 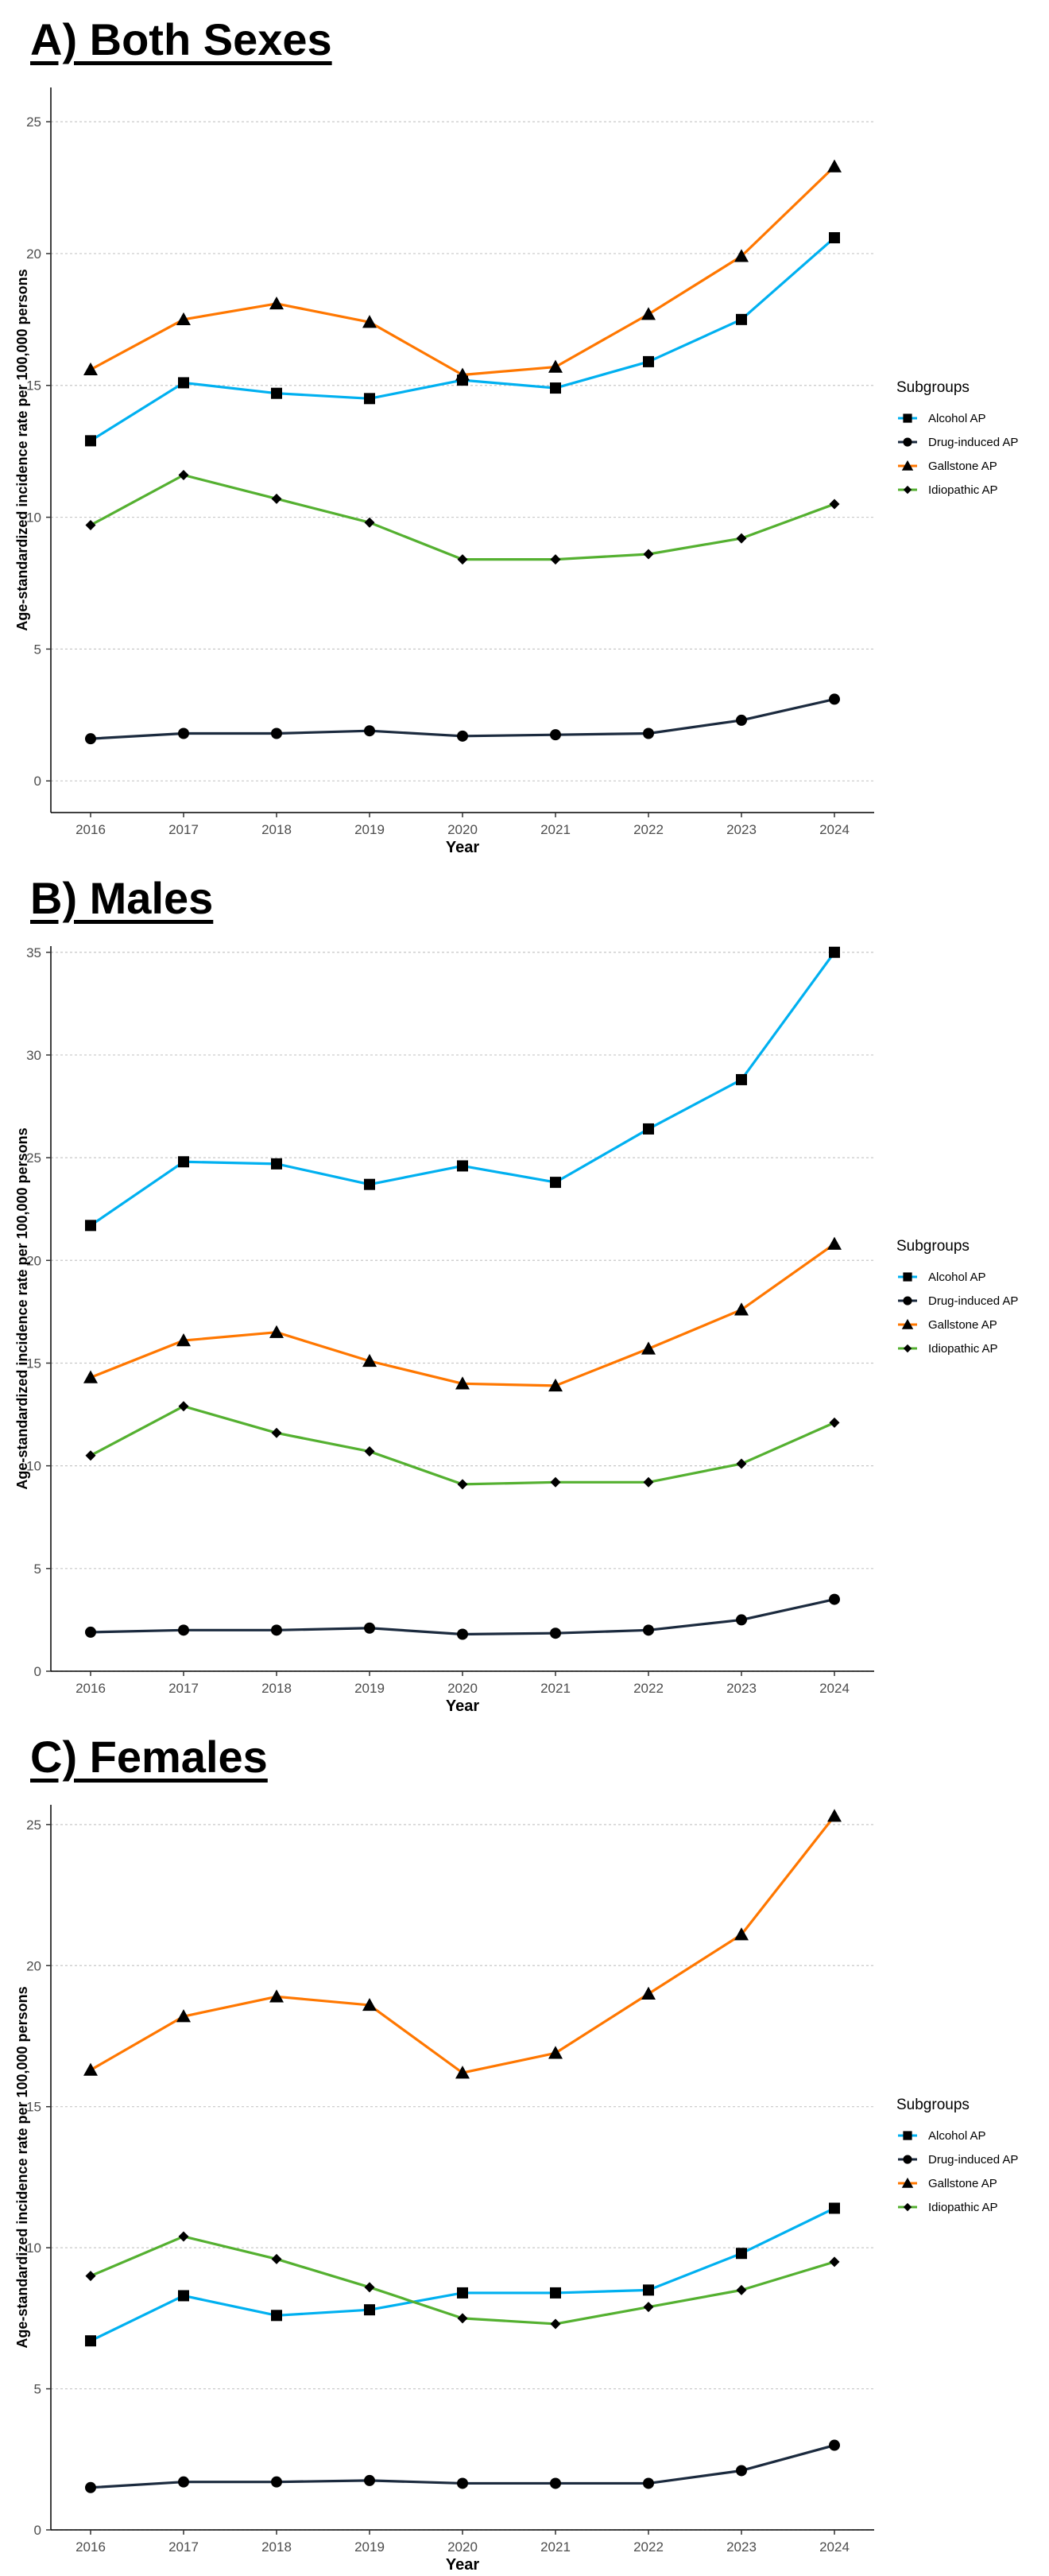 I want to click on y-tick-label: 5, so click(x=37, y=1570).